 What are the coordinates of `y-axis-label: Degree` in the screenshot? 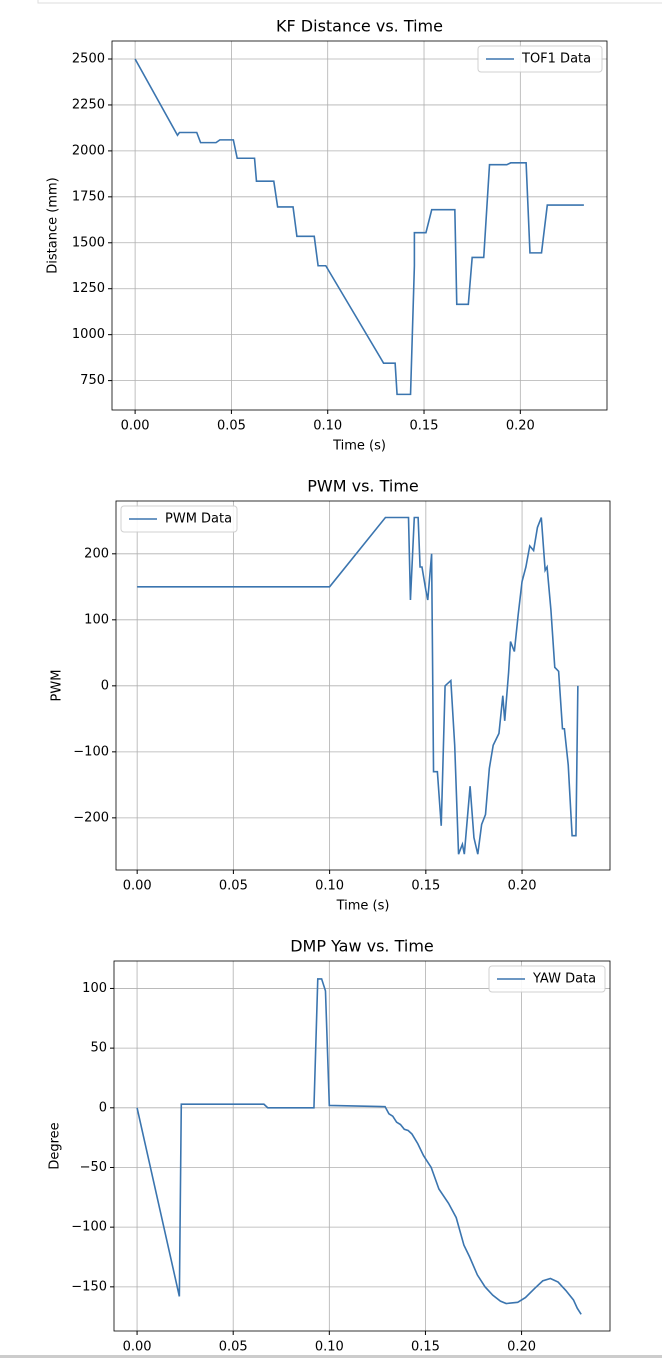 It's located at (55, 1145).